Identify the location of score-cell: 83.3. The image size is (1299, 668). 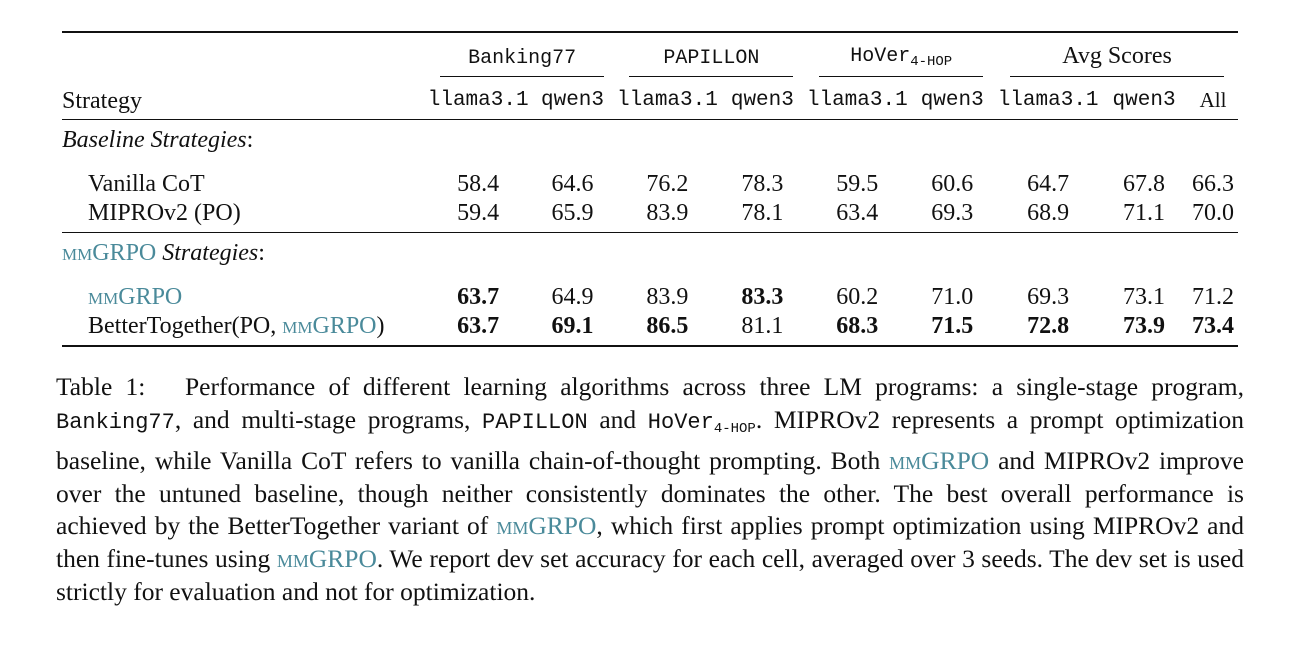
(762, 297).